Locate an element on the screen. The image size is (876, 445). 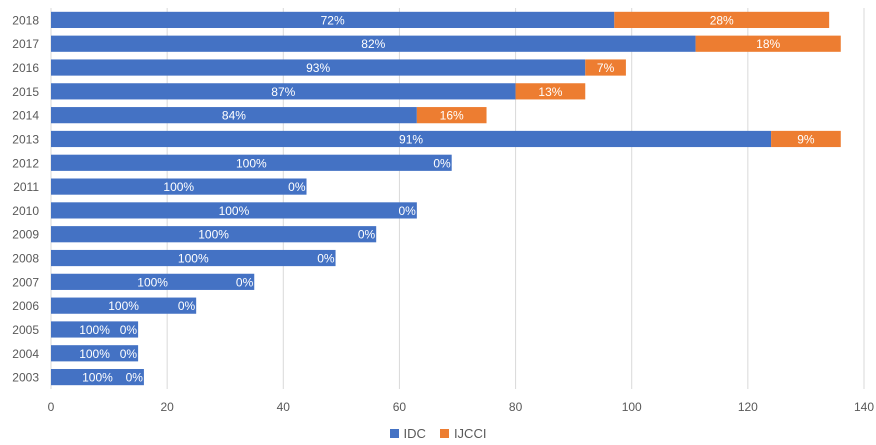
legend-item-ijcci: IJCCI is located at coordinates (463, 433).